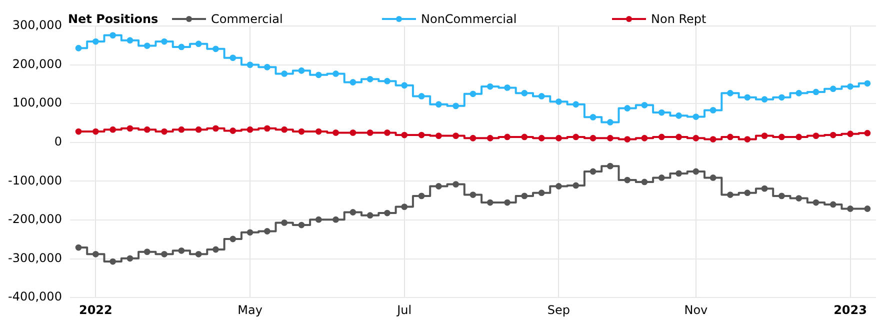 Image resolution: width=886 pixels, height=326 pixels. What do you see at coordinates (404, 309) in the screenshot?
I see `x-tick-label: Jul` at bounding box center [404, 309].